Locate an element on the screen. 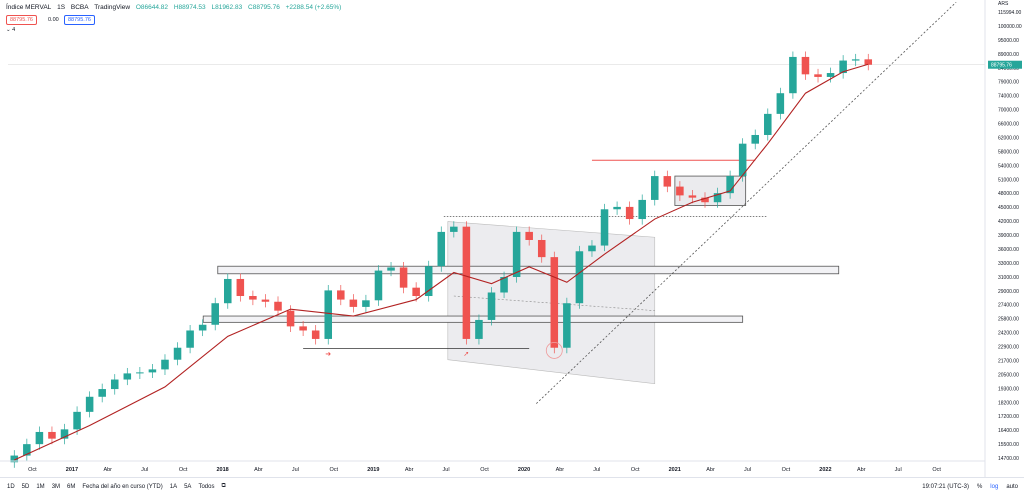 The height and width of the screenshot is (495, 1024). ask-badge: 88795.76 is located at coordinates (79, 20).